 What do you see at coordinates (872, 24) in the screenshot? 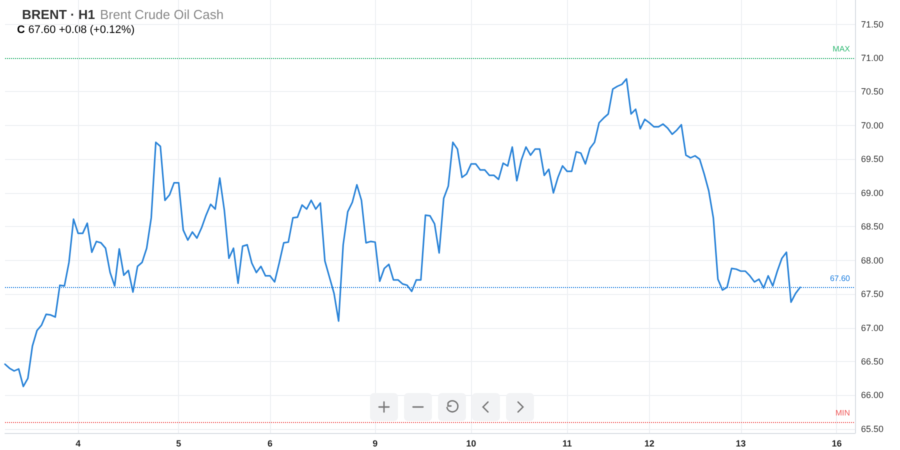
I see `y-tick-label: 71.50` at bounding box center [872, 24].